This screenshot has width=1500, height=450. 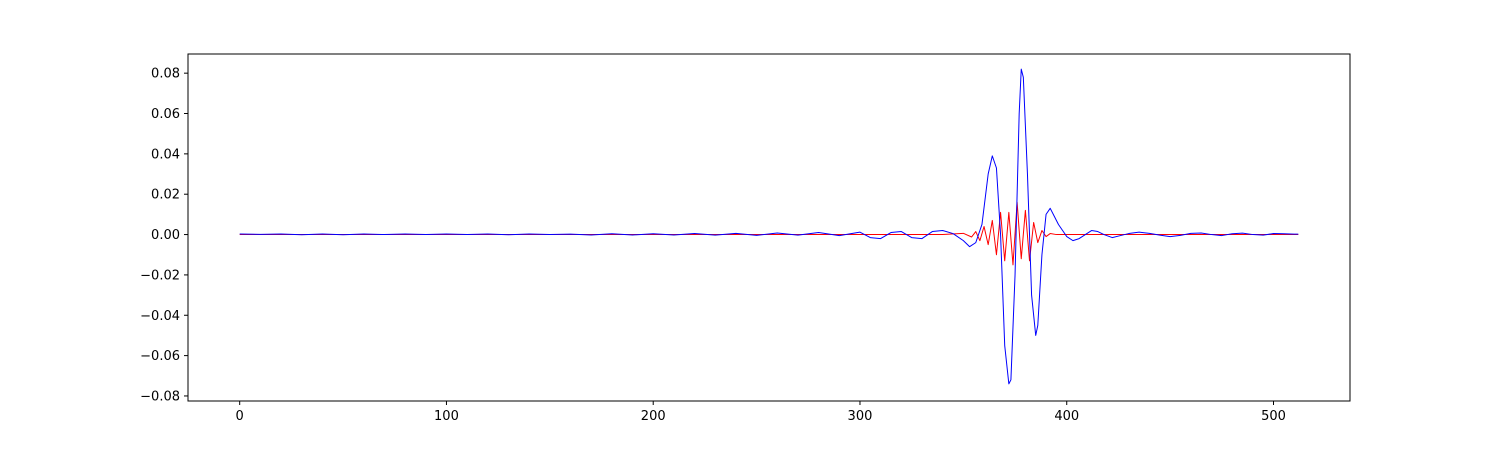 What do you see at coordinates (653, 416) in the screenshot?
I see `x-tick-label: 200` at bounding box center [653, 416].